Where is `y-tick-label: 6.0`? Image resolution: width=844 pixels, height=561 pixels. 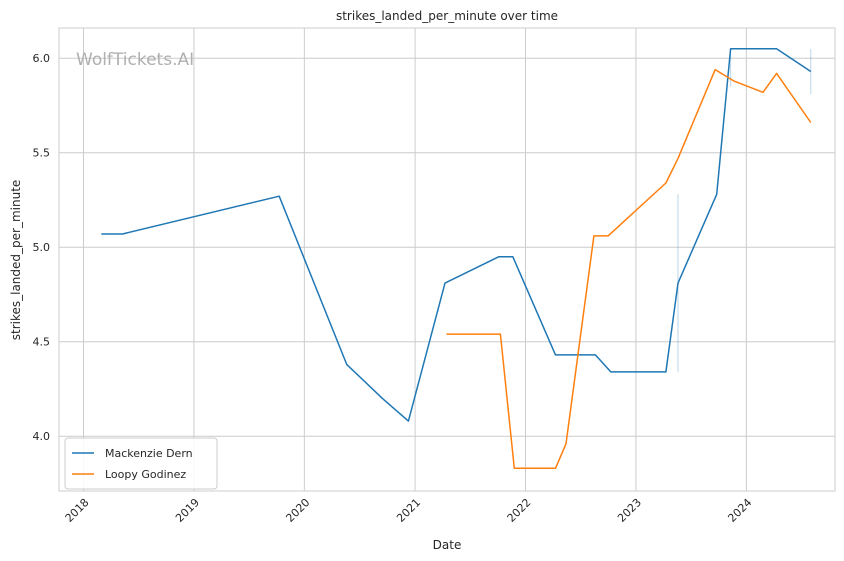
y-tick-label: 6.0 is located at coordinates (42, 58).